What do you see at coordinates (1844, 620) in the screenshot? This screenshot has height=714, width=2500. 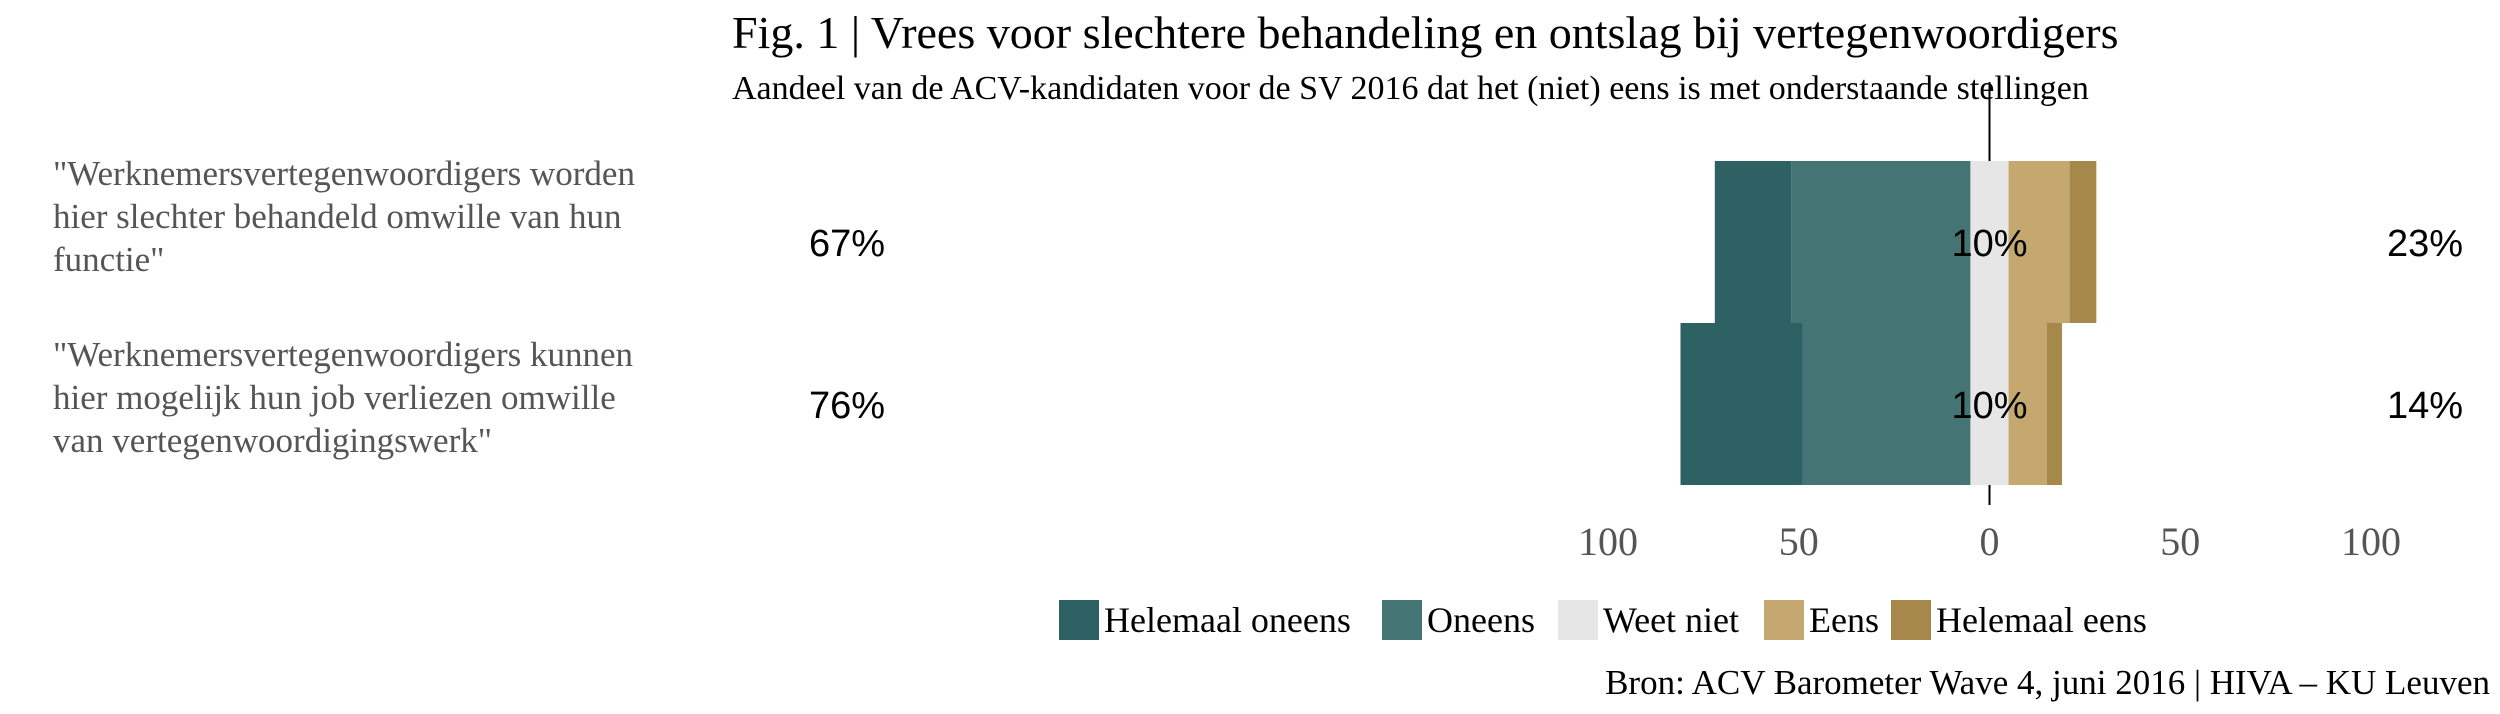 I see `legend-label: Eens` at bounding box center [1844, 620].